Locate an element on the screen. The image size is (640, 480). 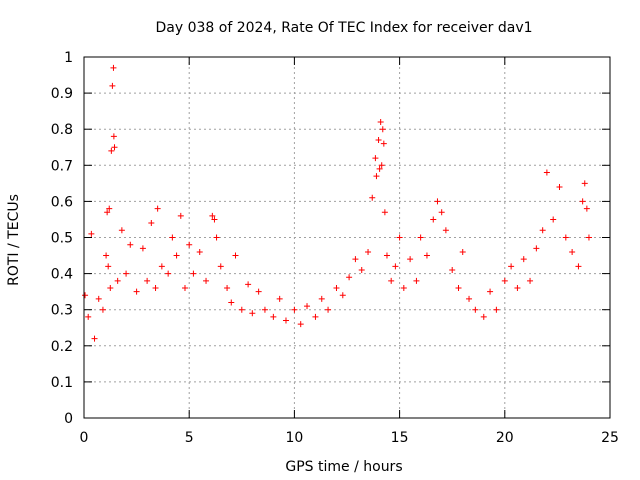
y-axis-label: ROTI / TECUs is located at coordinates (14, 240).